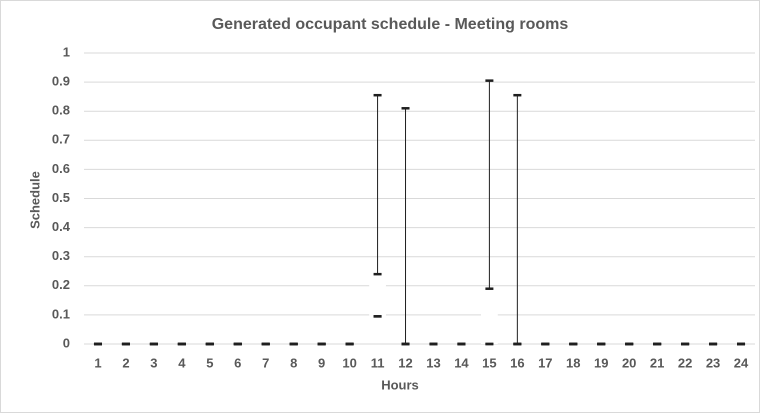  Describe the element at coordinates (61, 313) in the screenshot. I see `y-tick-label: 0.1` at that location.